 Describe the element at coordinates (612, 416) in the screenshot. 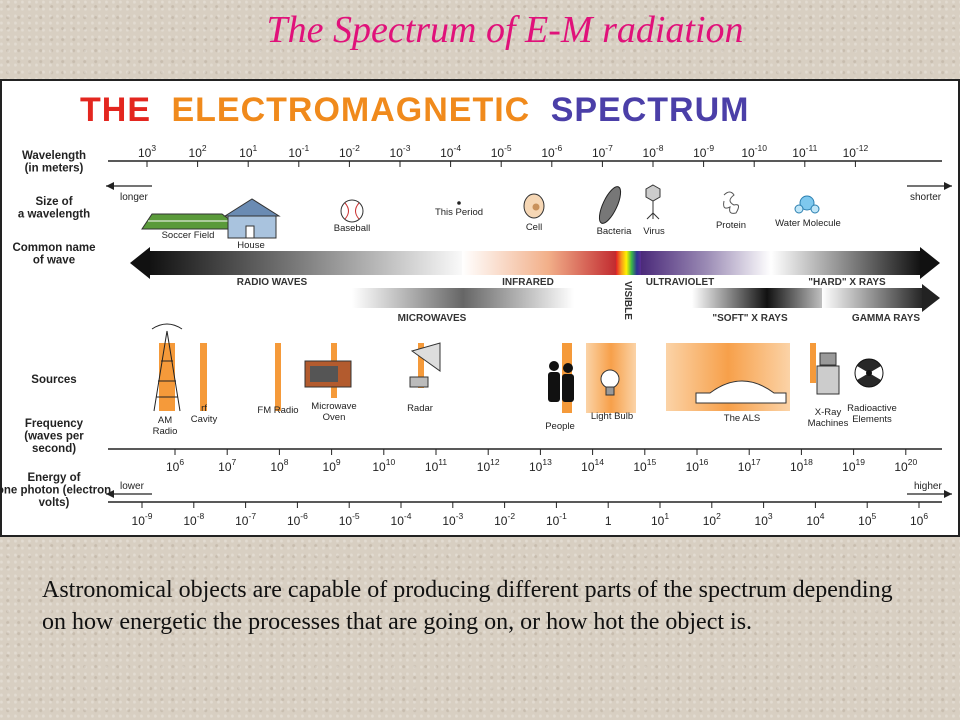

I see `source-label: Light Bulb` at that location.